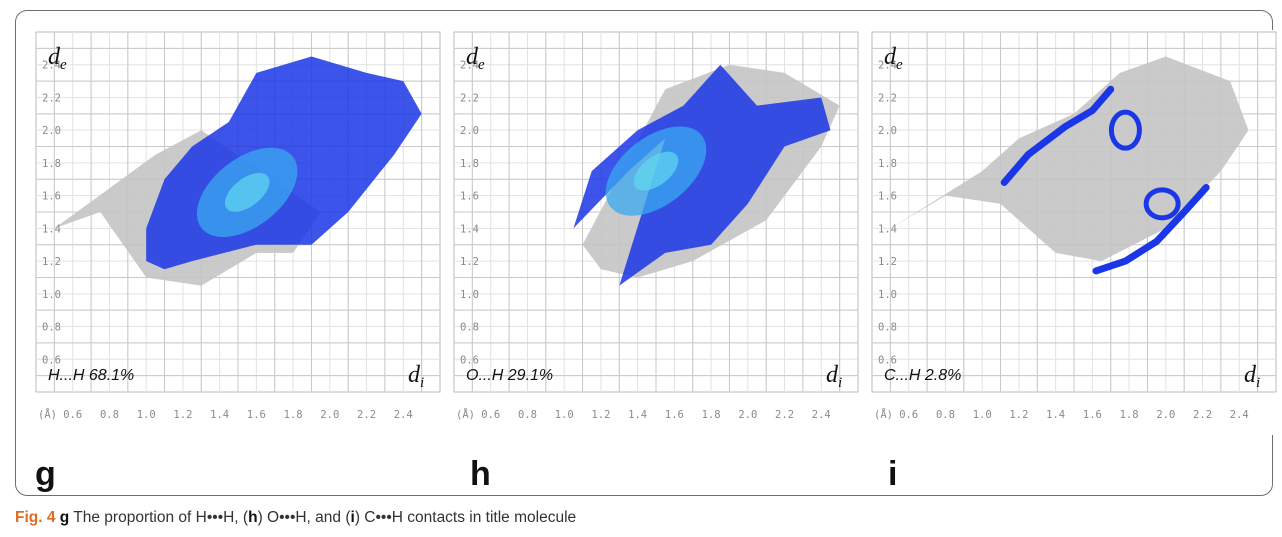  Describe the element at coordinates (352, 517) in the screenshot. I see `caption-letter-i: i` at that location.